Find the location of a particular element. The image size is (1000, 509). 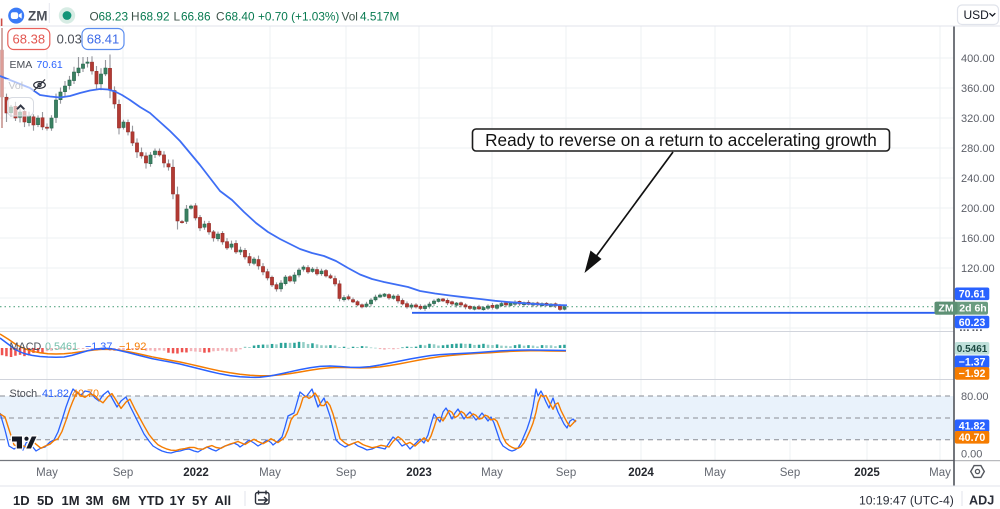

svg-text: Stoch is located at coordinates (24, 394).